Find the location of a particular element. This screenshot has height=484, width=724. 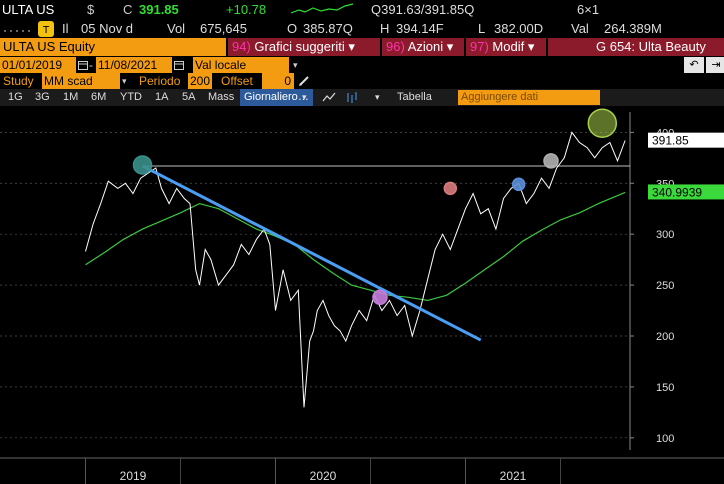

suggested-charts-label: Grafici suggeriti ▾ is located at coordinates (304, 46).